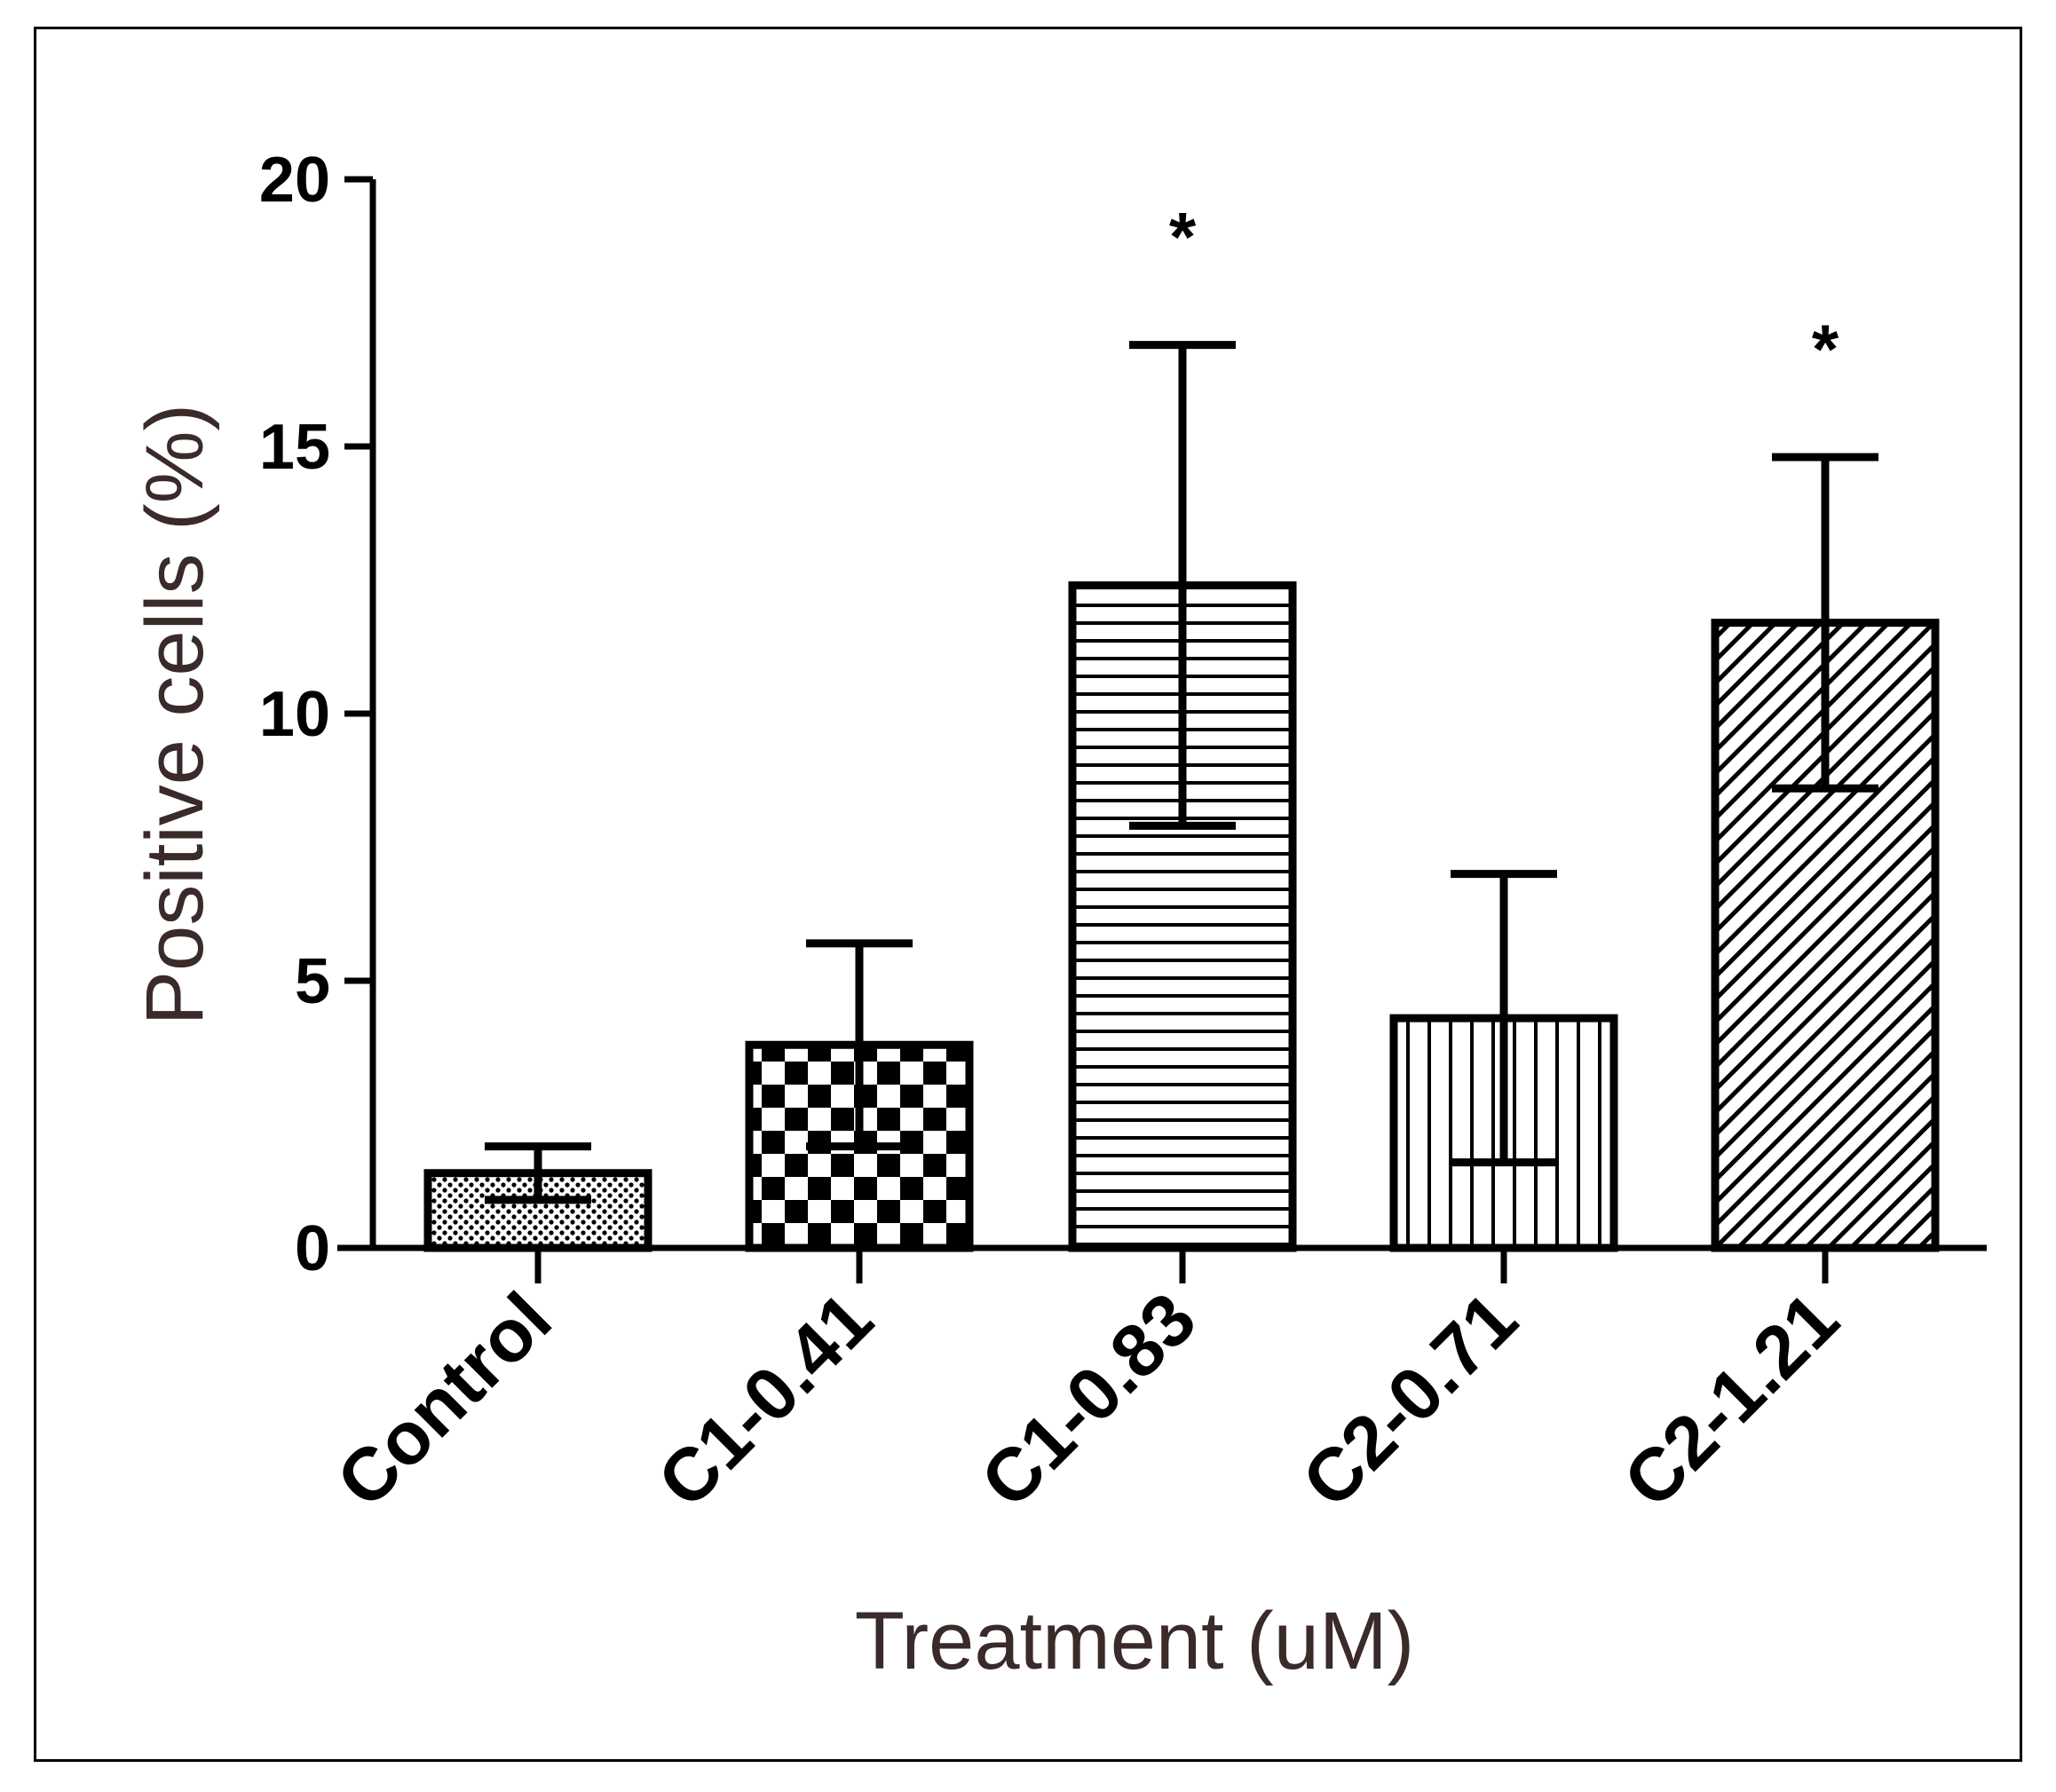 The image size is (2056, 1792). What do you see at coordinates (294, 714) in the screenshot?
I see `y-tick-label: 10` at bounding box center [294, 714].